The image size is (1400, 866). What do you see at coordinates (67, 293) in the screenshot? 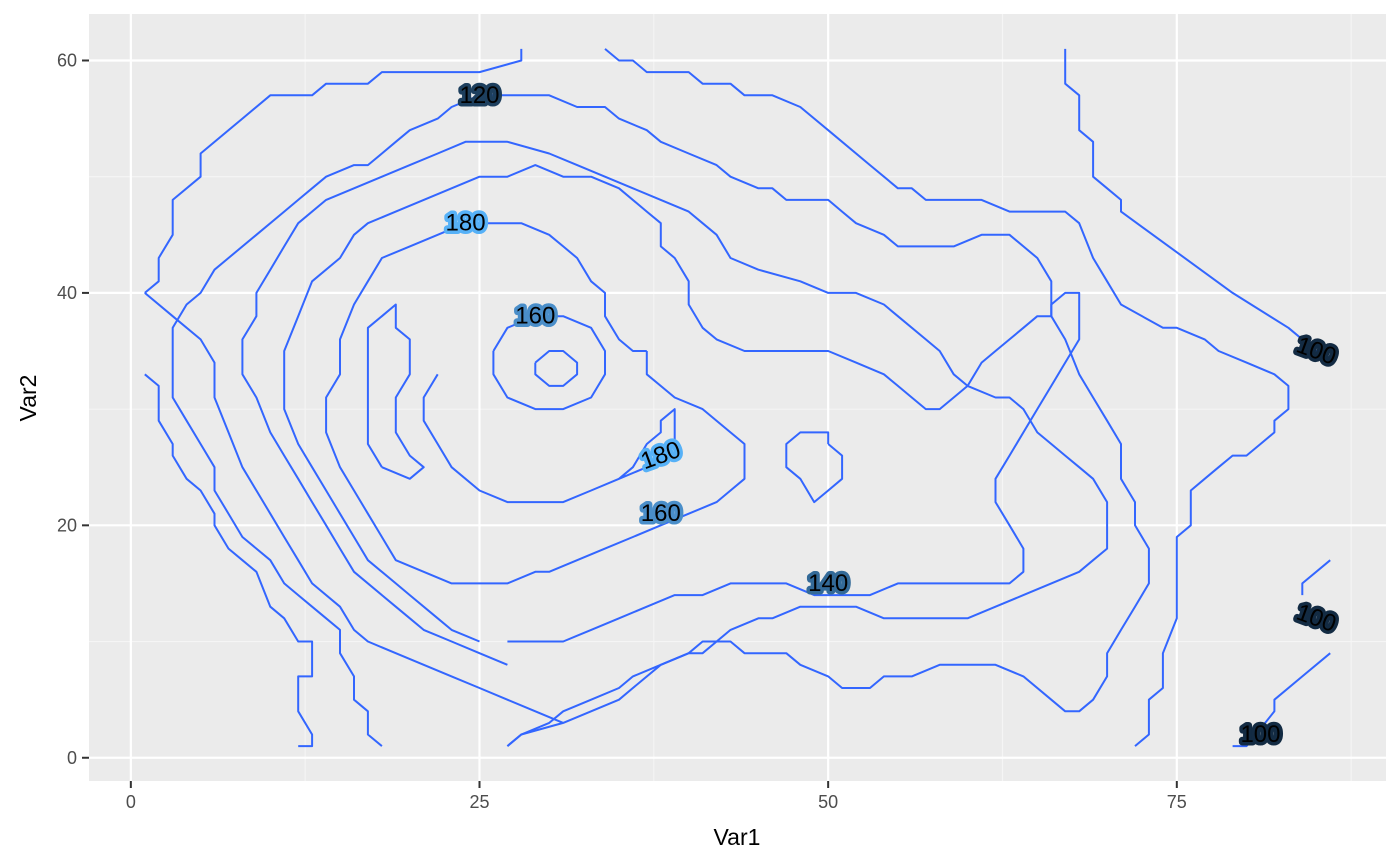
I see `y-tick-label: 40` at bounding box center [67, 293].